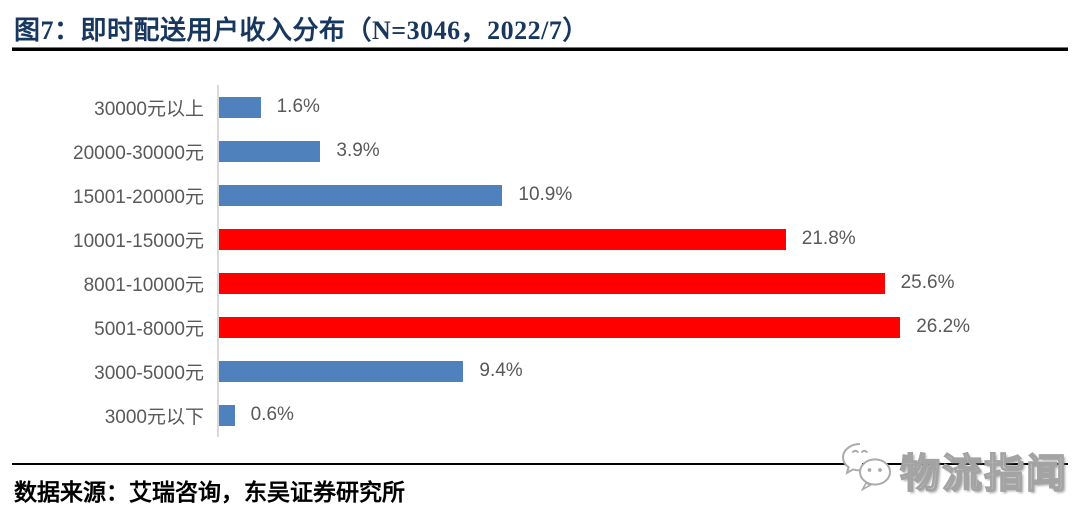 This screenshot has width=1080, height=520. I want to click on bar-row: 3000-5000元 9.4%, so click(540, 371).